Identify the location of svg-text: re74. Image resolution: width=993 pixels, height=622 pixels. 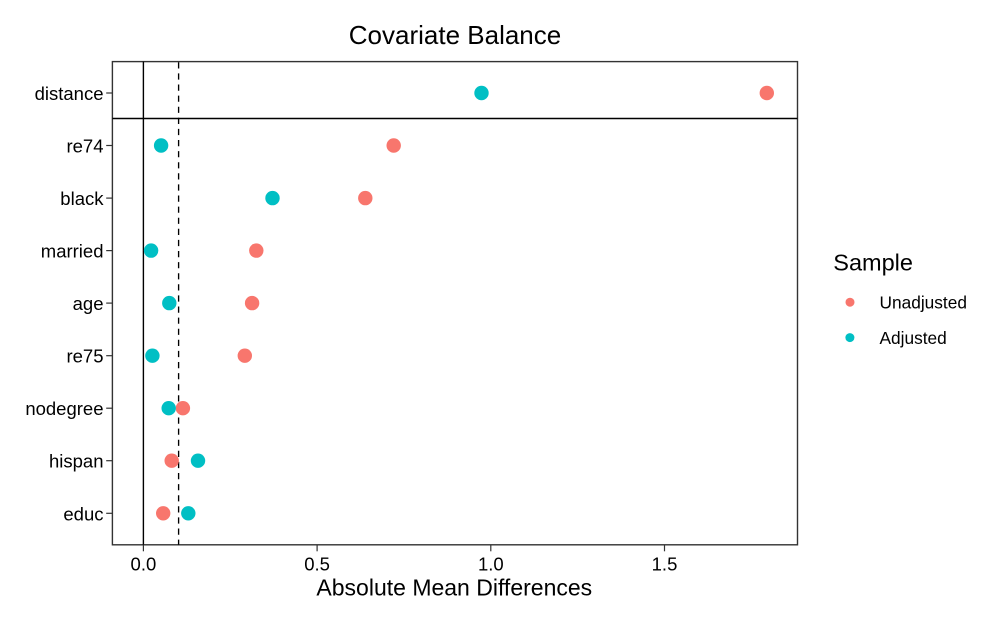
(84, 146).